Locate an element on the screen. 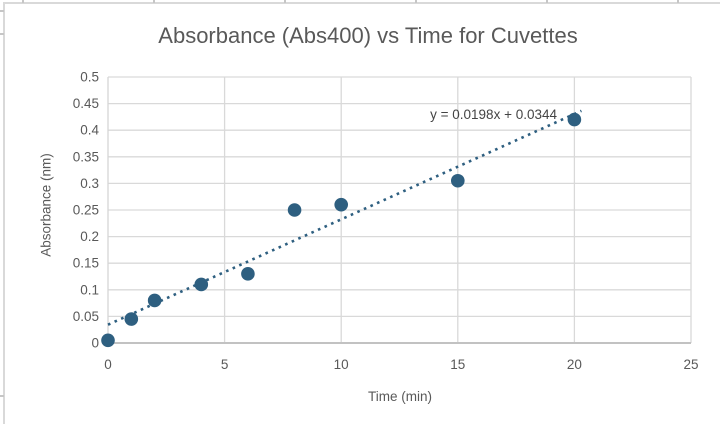 This screenshot has height=424, width=720. x-tick-label: 5 is located at coordinates (225, 364).